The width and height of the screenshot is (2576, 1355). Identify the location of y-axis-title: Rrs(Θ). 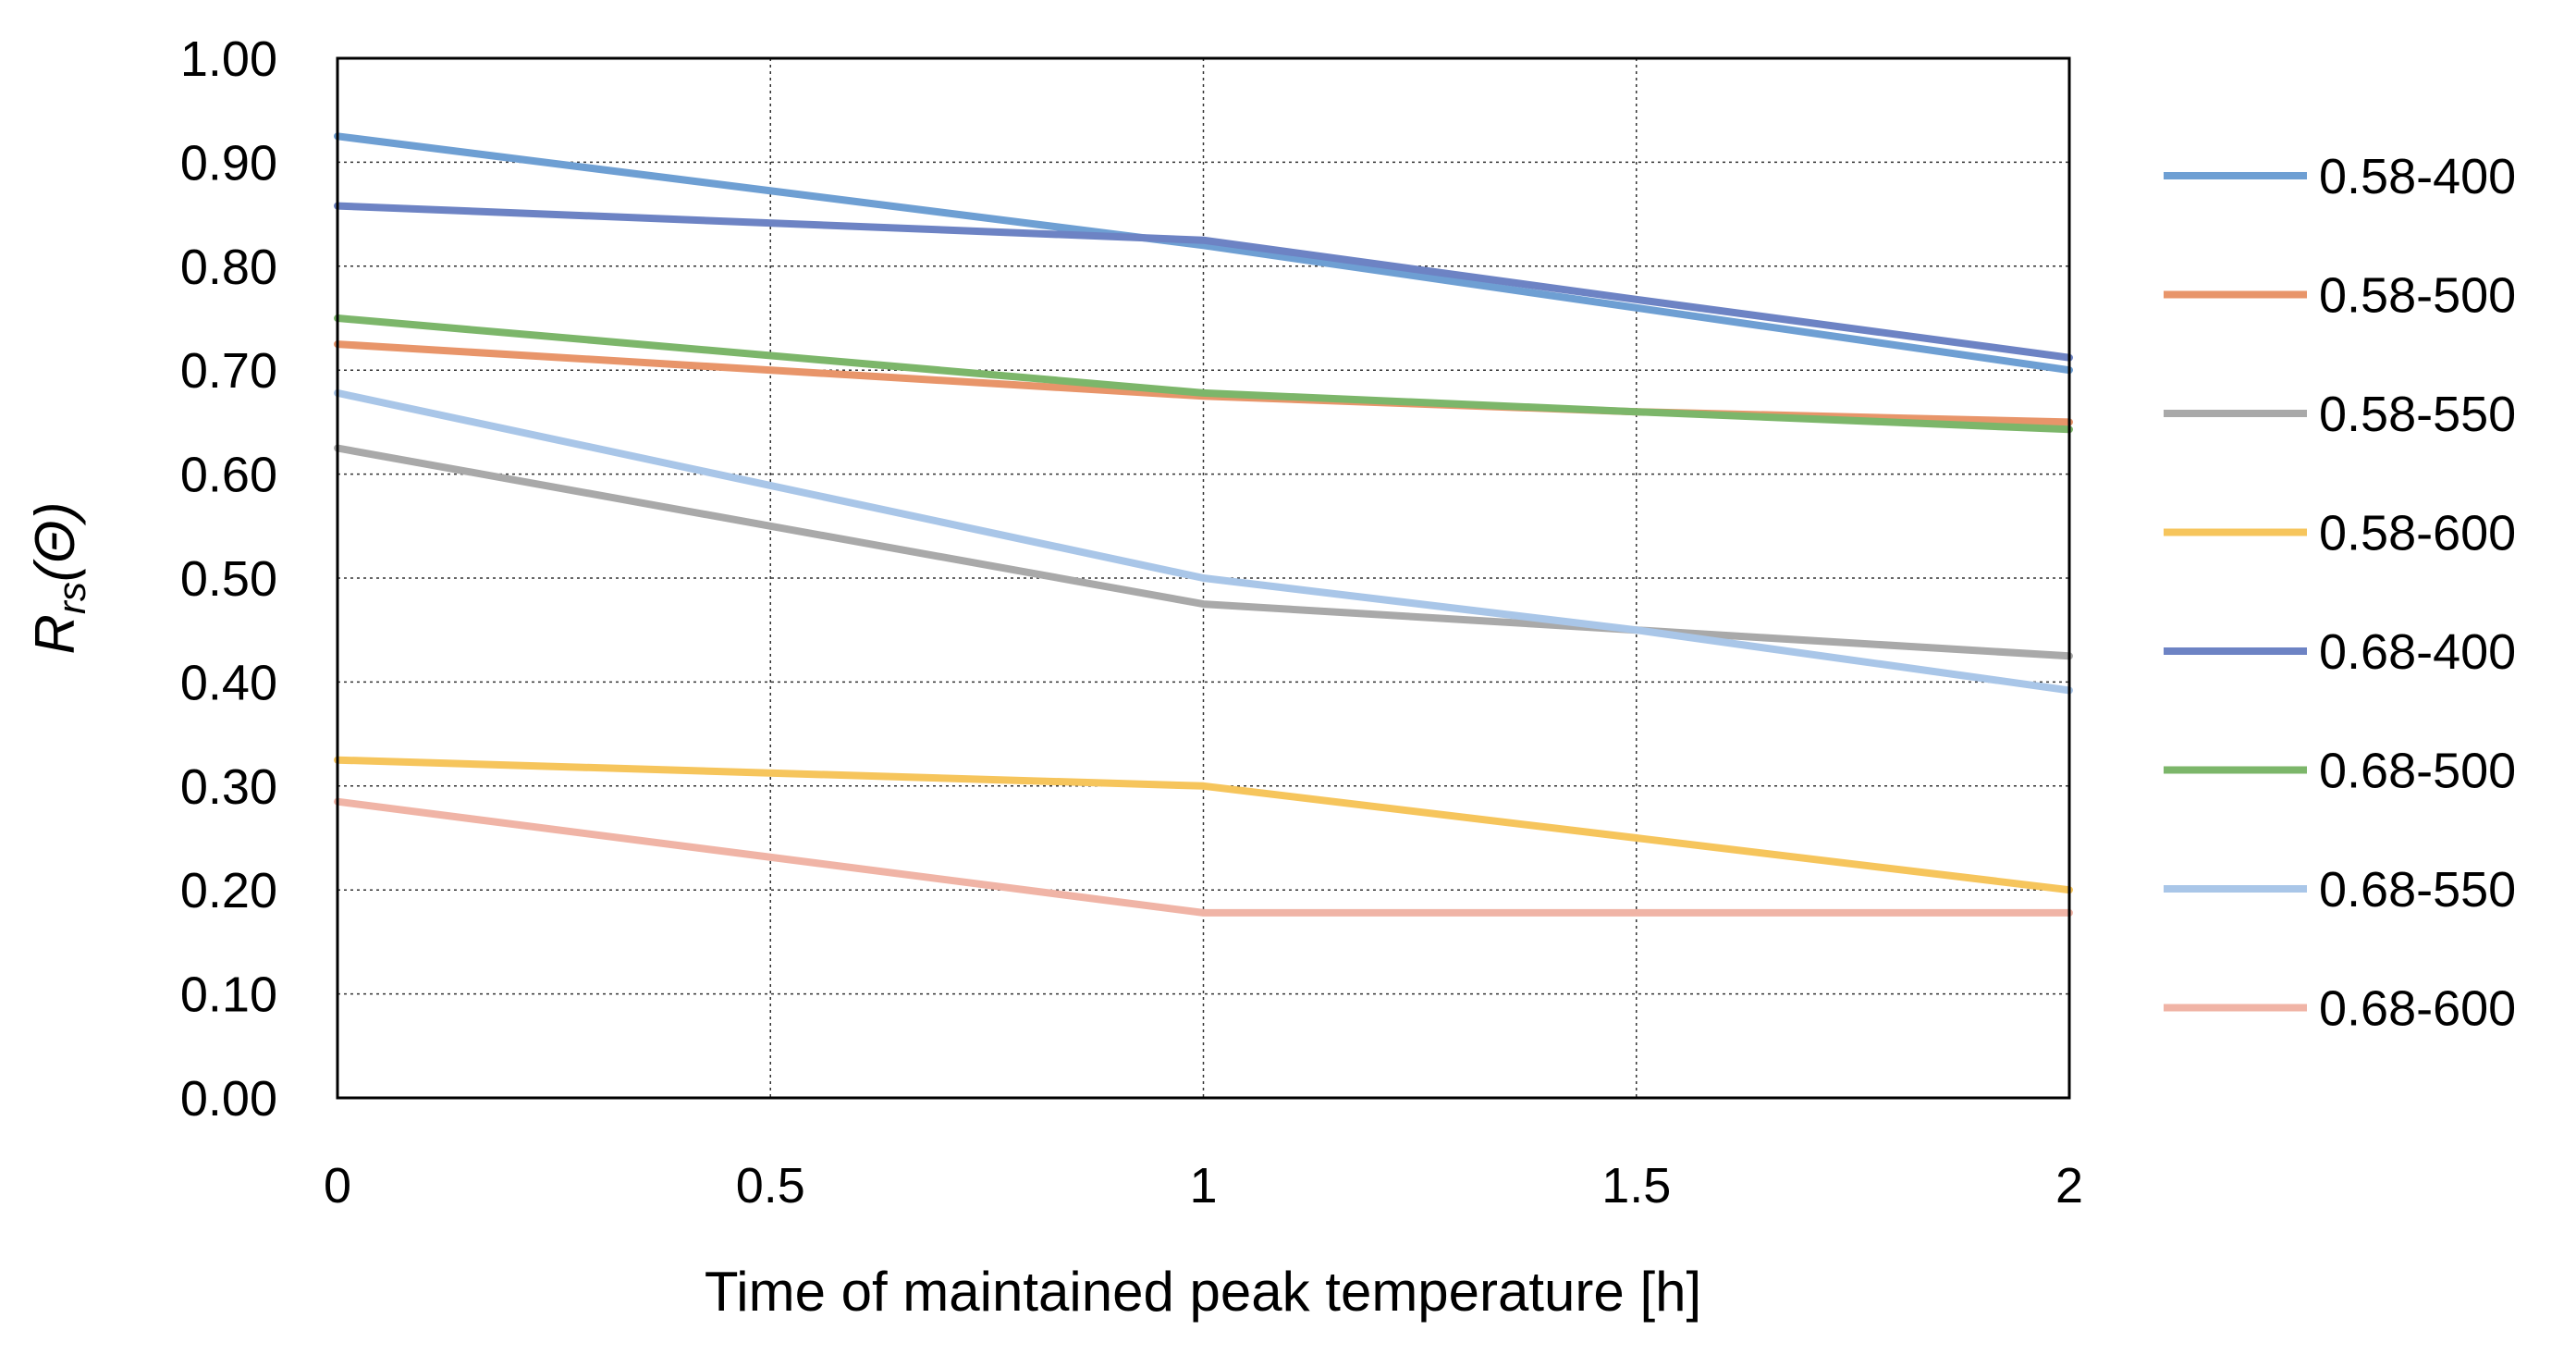
(58, 578).